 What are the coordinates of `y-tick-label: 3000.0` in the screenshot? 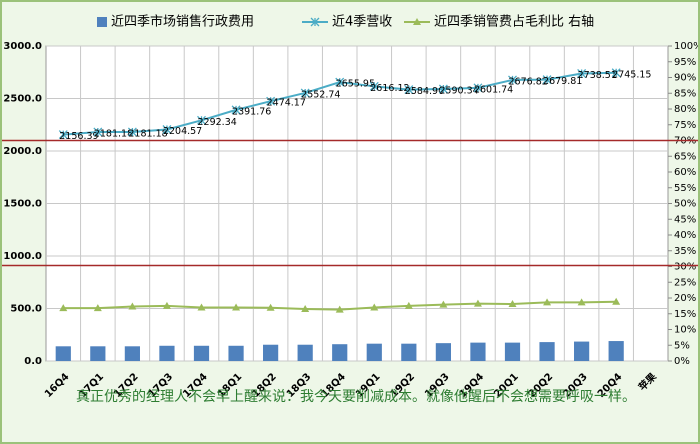 It's located at (22, 46).